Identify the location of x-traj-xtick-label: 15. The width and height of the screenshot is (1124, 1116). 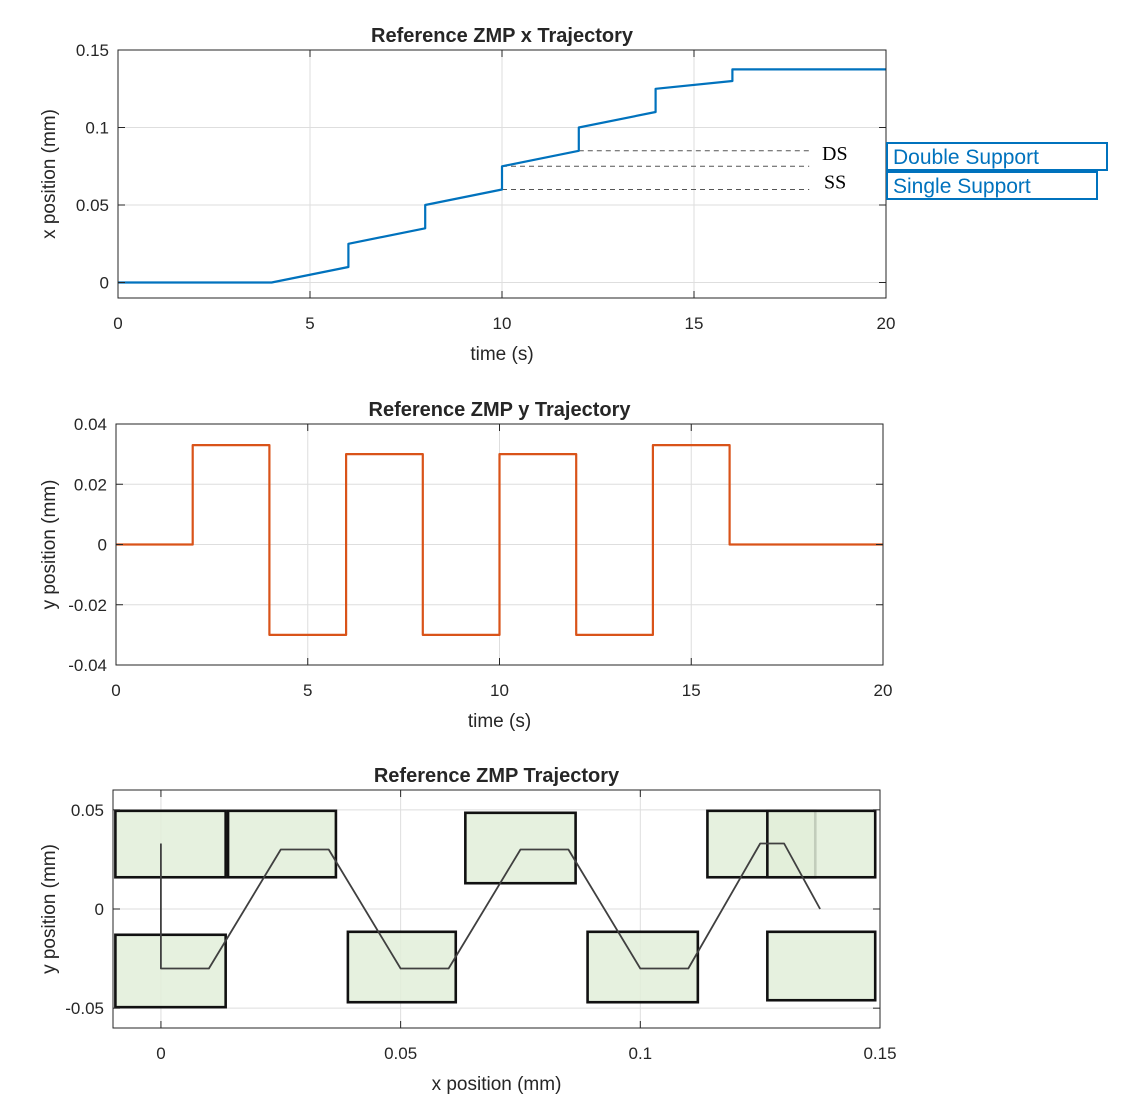
(694, 323).